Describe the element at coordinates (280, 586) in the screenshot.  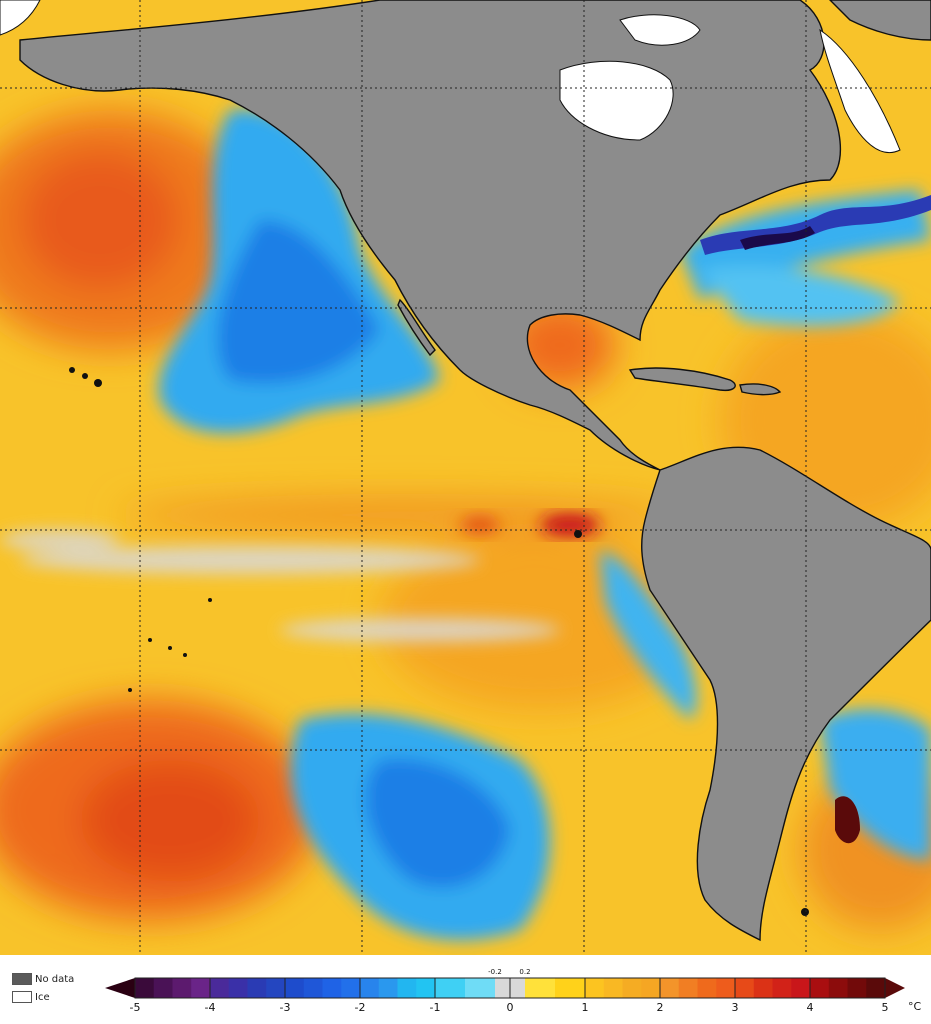
I see `neutral-anomaly-layer` at that location.